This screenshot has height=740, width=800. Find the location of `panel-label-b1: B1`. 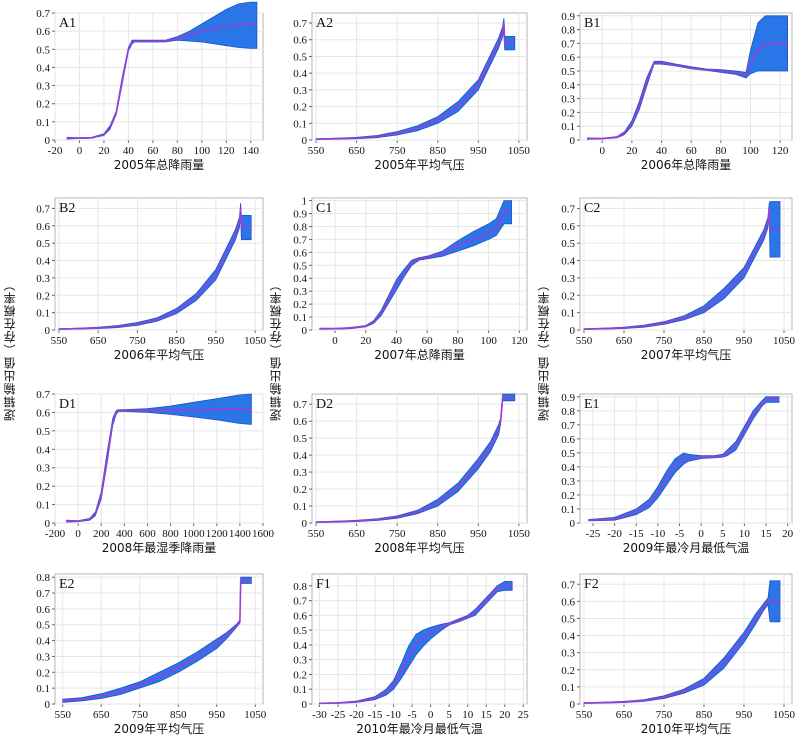

panel-label-b1: B1 is located at coordinates (592, 23).